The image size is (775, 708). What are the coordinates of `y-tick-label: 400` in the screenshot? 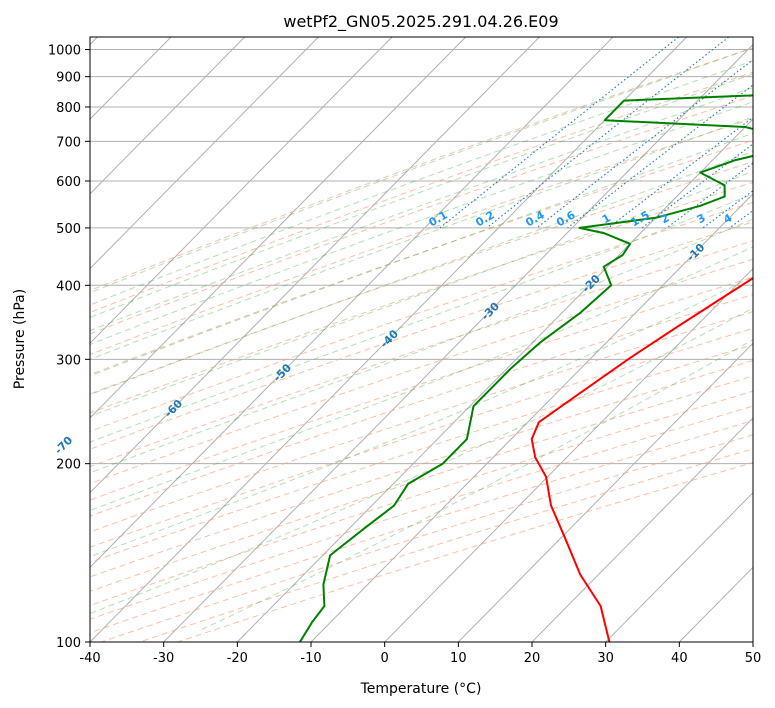 It's located at (68, 286).